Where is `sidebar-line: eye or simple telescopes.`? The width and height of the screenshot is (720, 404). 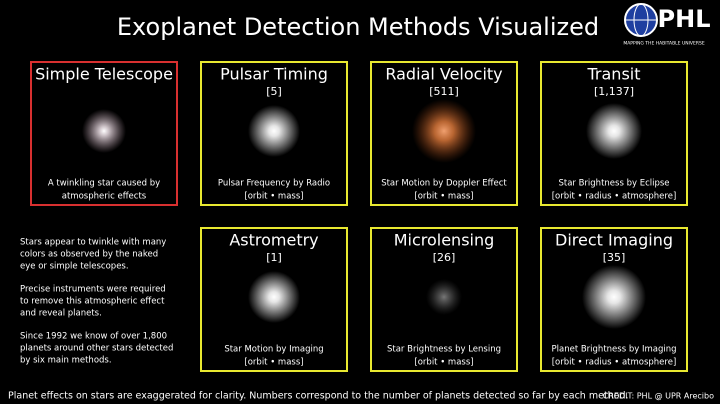
sidebar-line: eye or simple telescopes. is located at coordinates (74, 267).